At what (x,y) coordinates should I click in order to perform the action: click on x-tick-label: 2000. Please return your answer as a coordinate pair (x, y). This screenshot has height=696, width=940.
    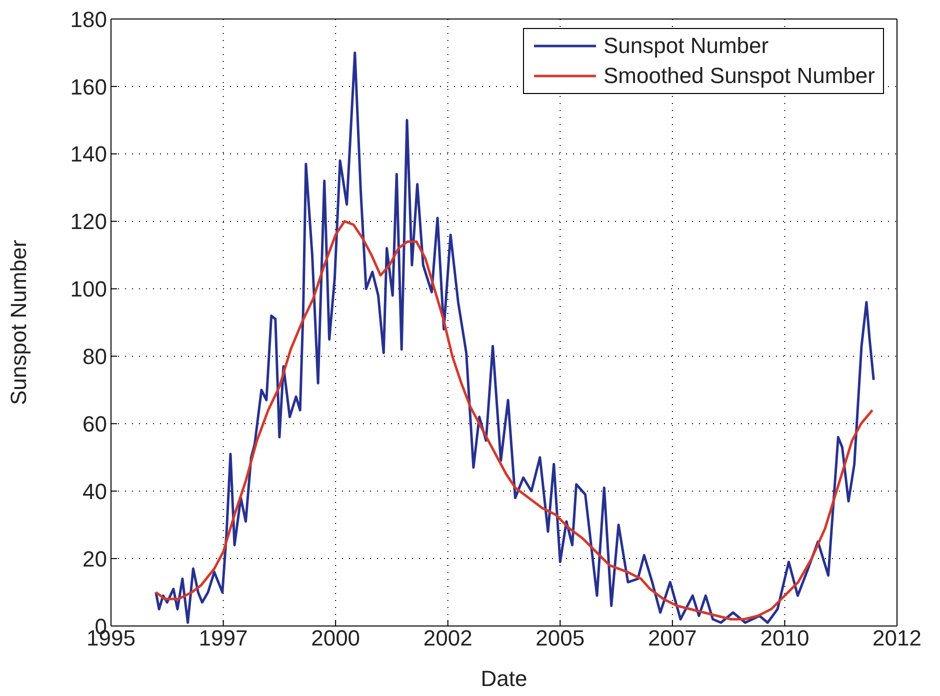
    Looking at the image, I should click on (335, 638).